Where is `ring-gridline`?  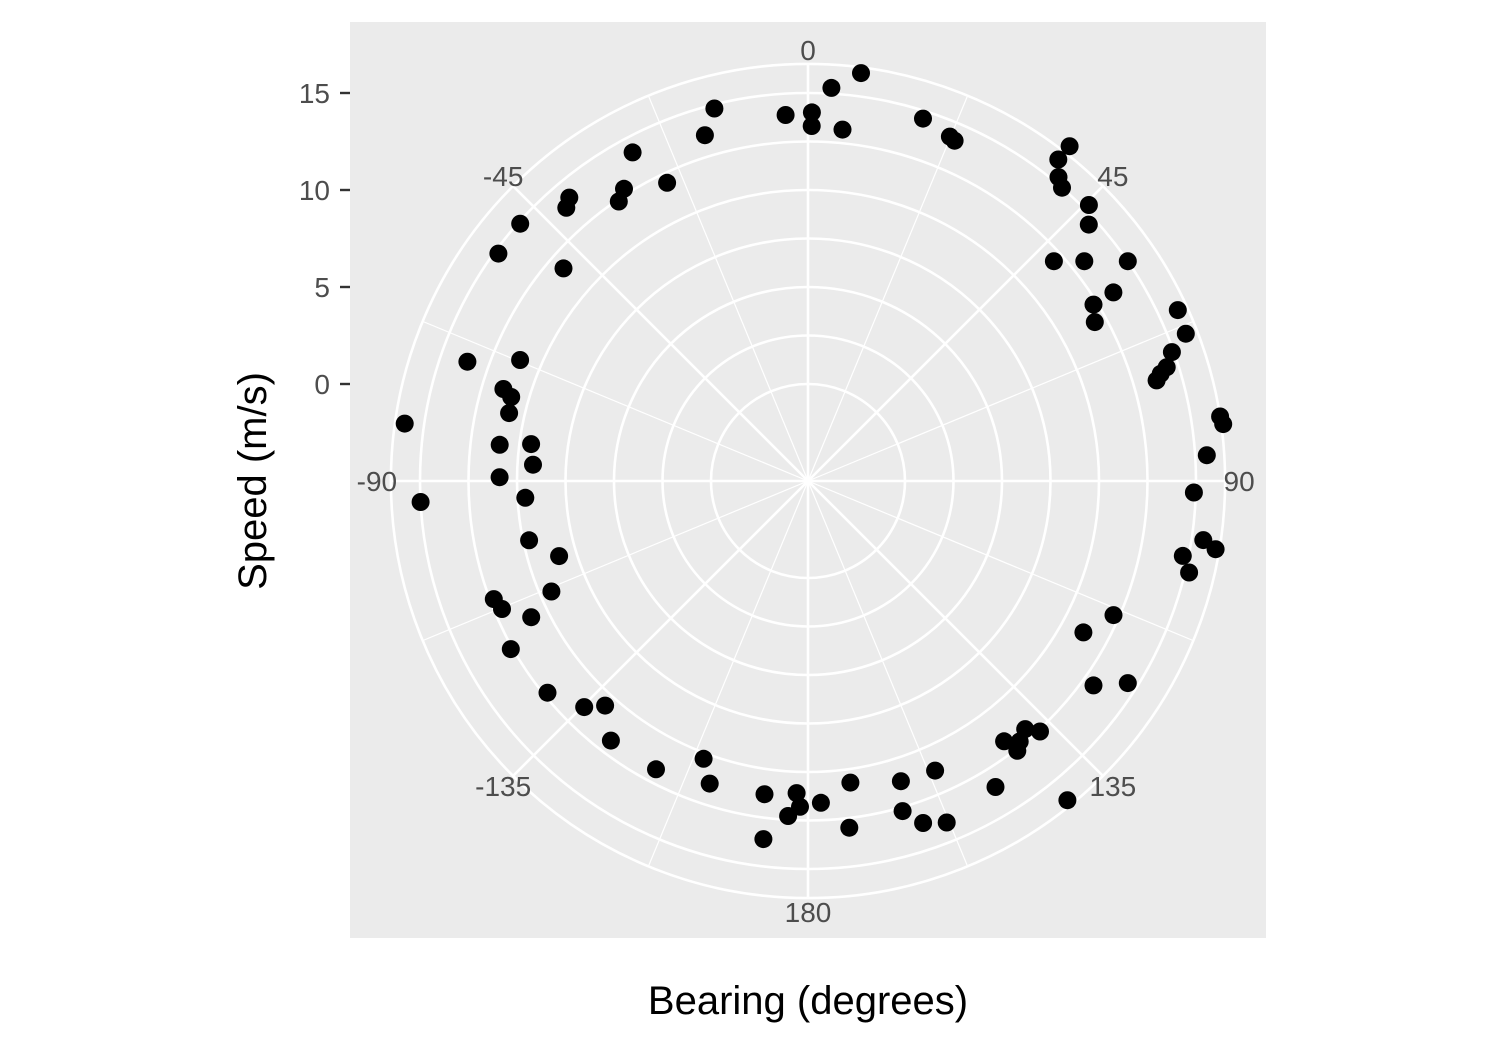 ring-gridline is located at coordinates (808, 481).